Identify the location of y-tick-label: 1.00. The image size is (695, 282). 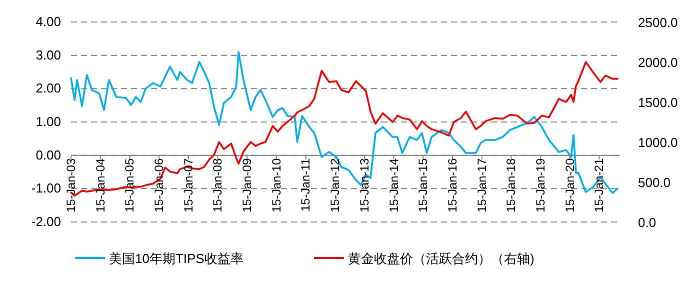
(48, 121).